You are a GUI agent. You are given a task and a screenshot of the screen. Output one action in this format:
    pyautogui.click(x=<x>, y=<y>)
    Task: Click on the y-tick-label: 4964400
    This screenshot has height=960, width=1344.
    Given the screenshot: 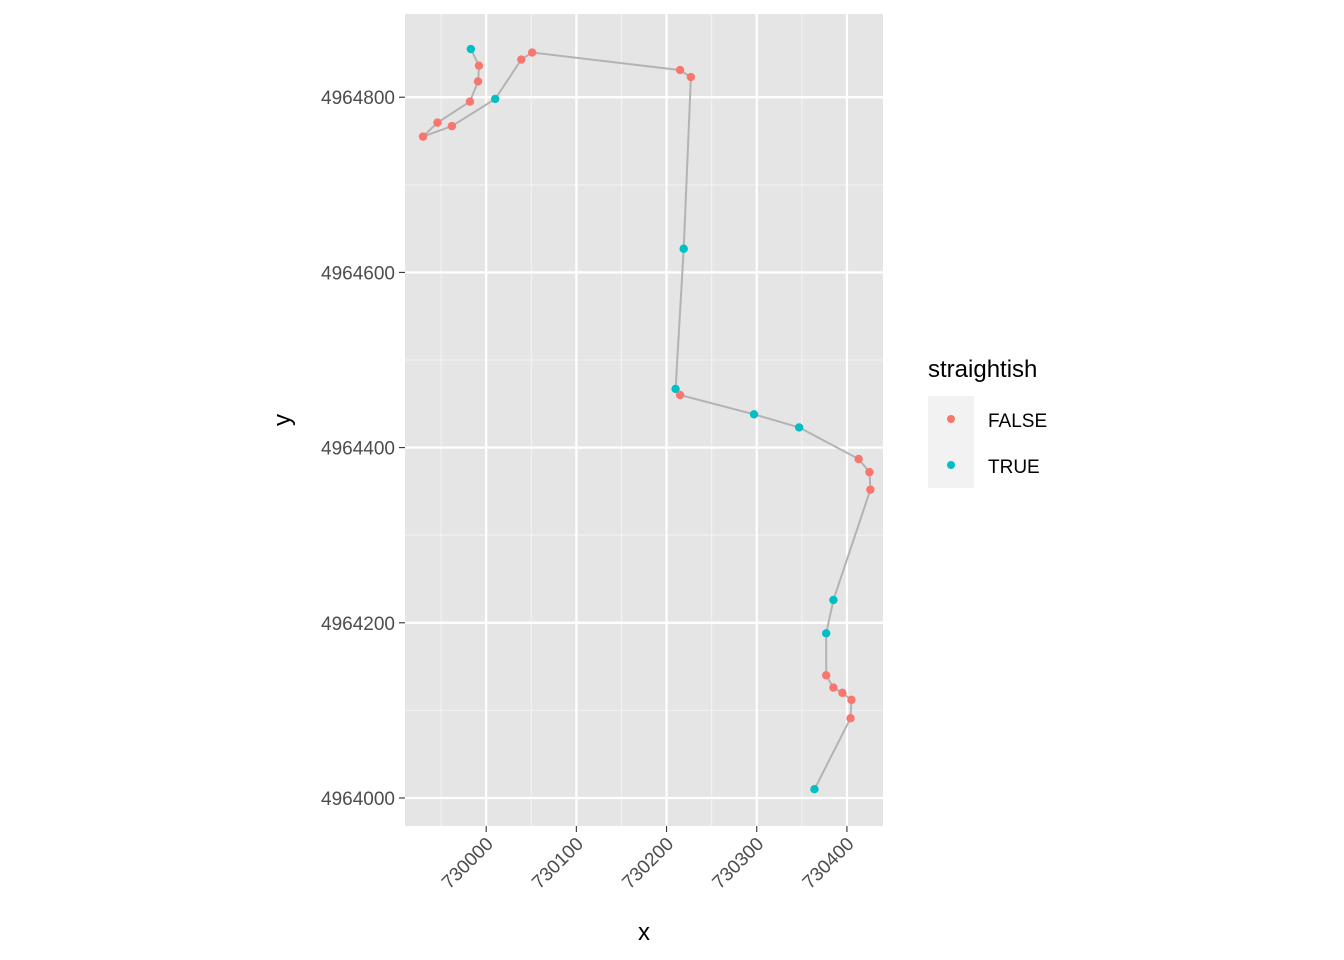 What is the action you would take?
    pyautogui.click(x=358, y=449)
    